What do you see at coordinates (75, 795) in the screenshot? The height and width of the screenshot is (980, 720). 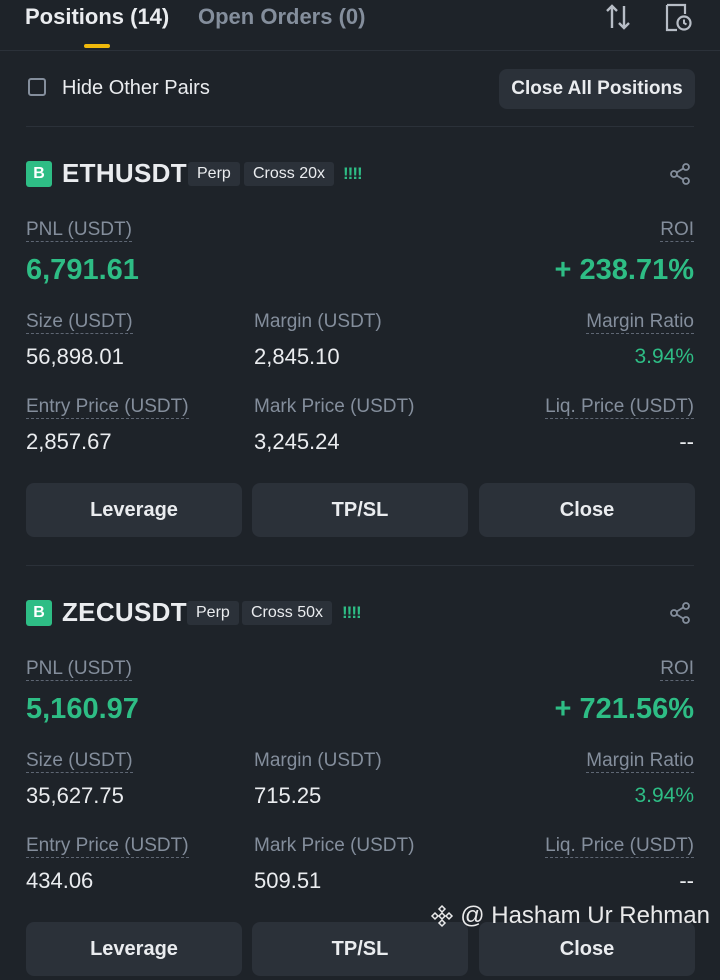 I see `size-value: 35,627.75` at bounding box center [75, 795].